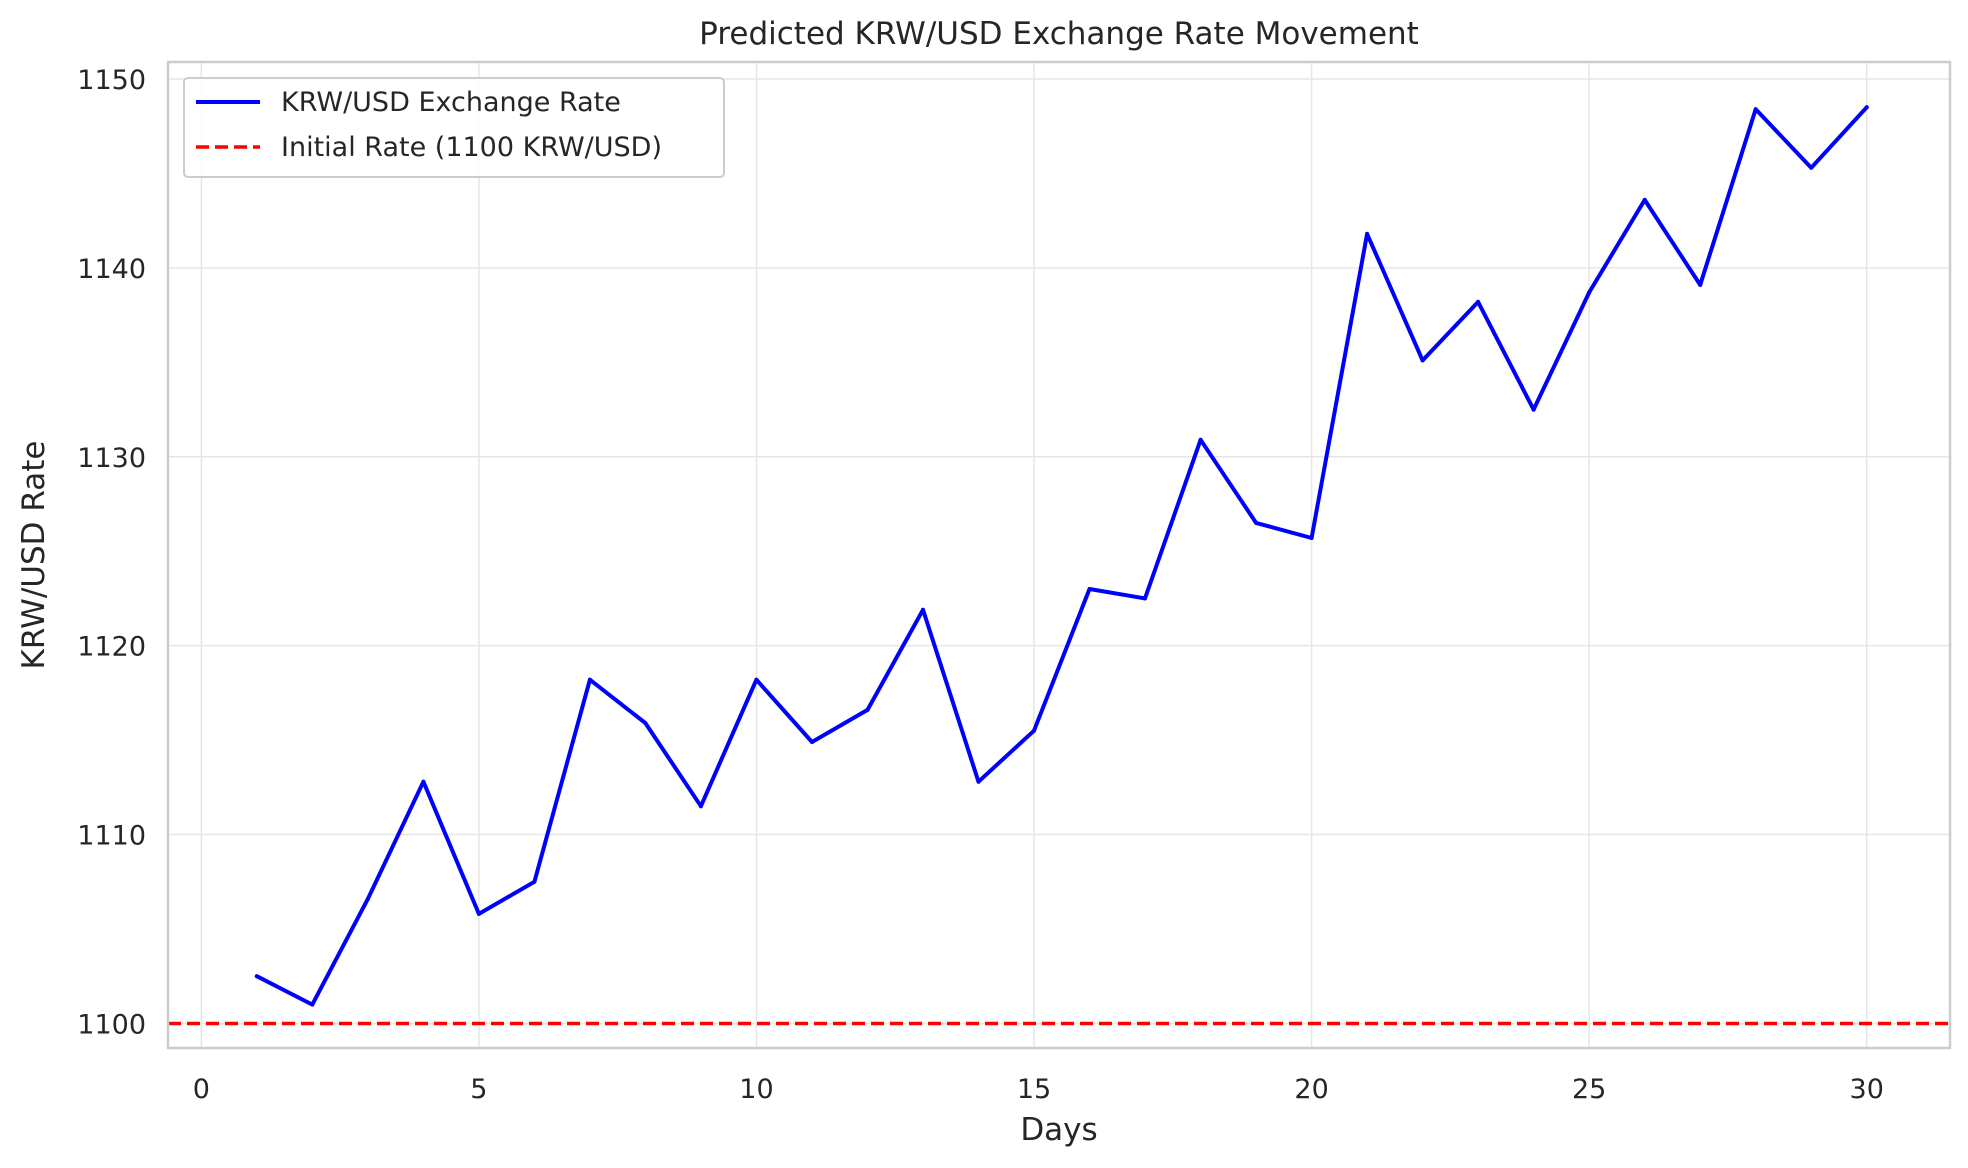  What do you see at coordinates (756, 1089) in the screenshot?
I see `x-tick-label: 10` at bounding box center [756, 1089].